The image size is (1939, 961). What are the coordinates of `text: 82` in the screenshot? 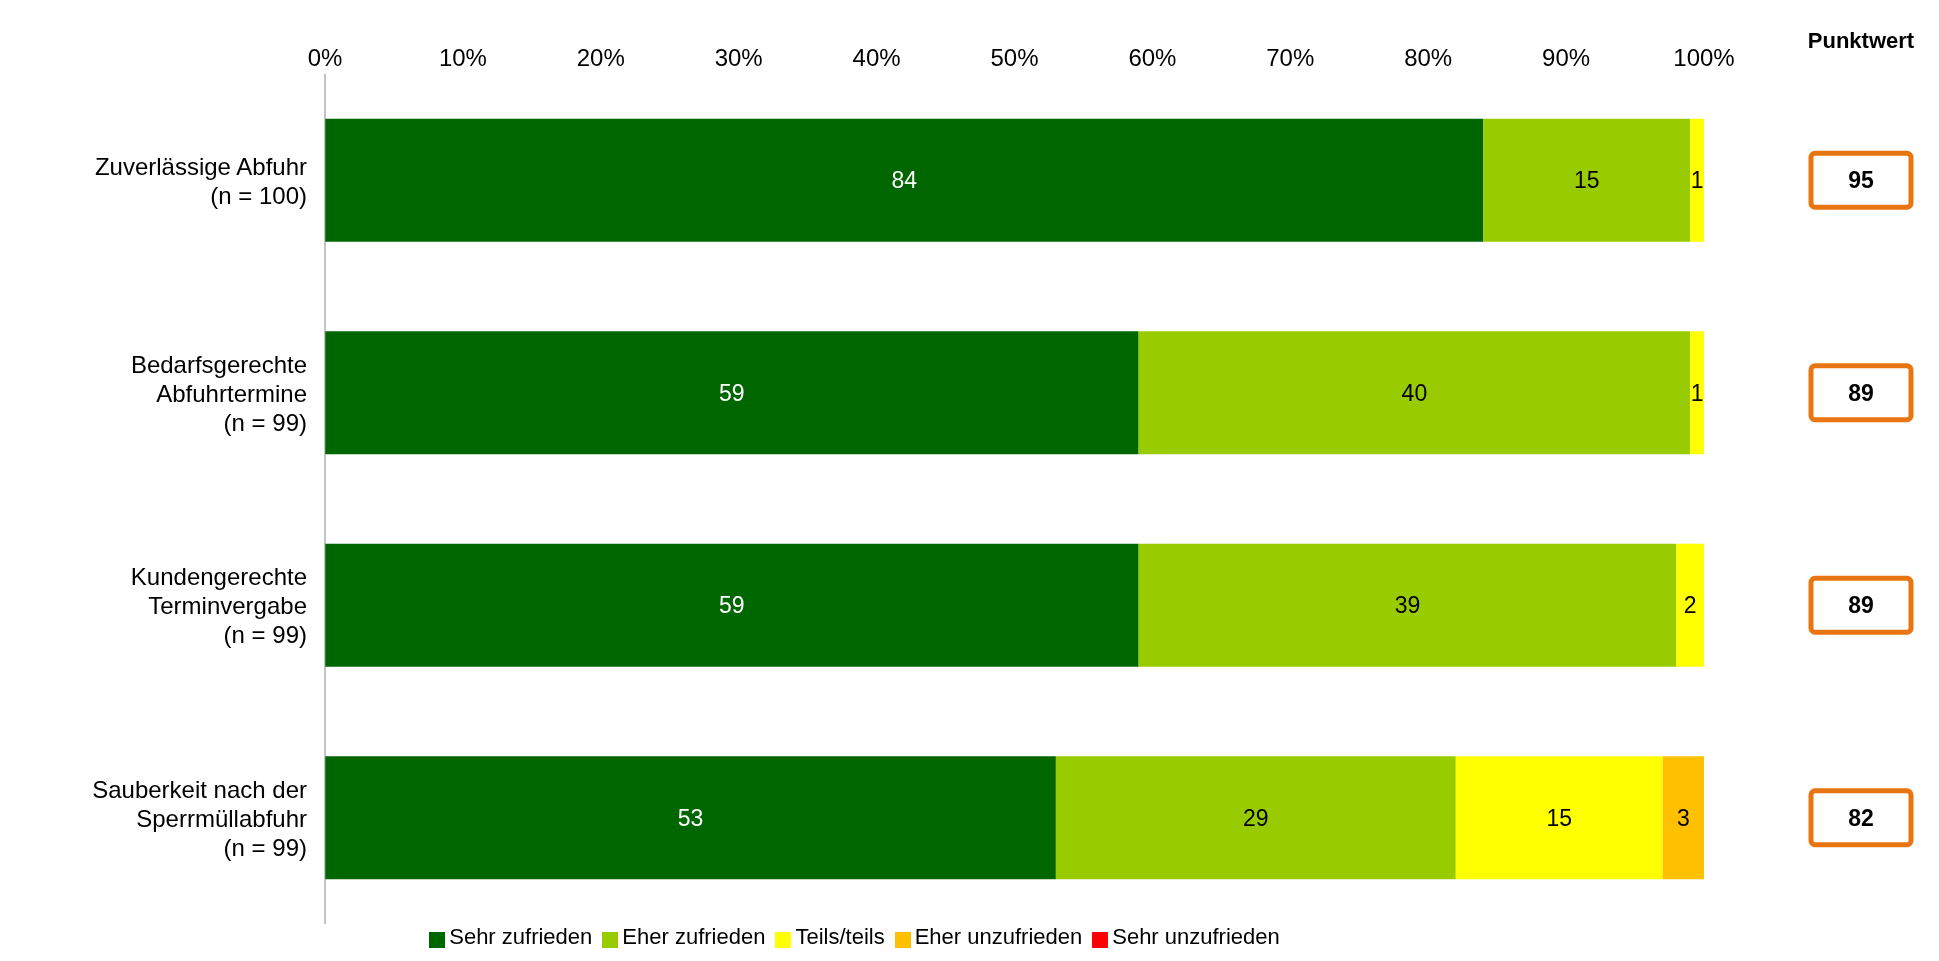 It's located at (1861, 817).